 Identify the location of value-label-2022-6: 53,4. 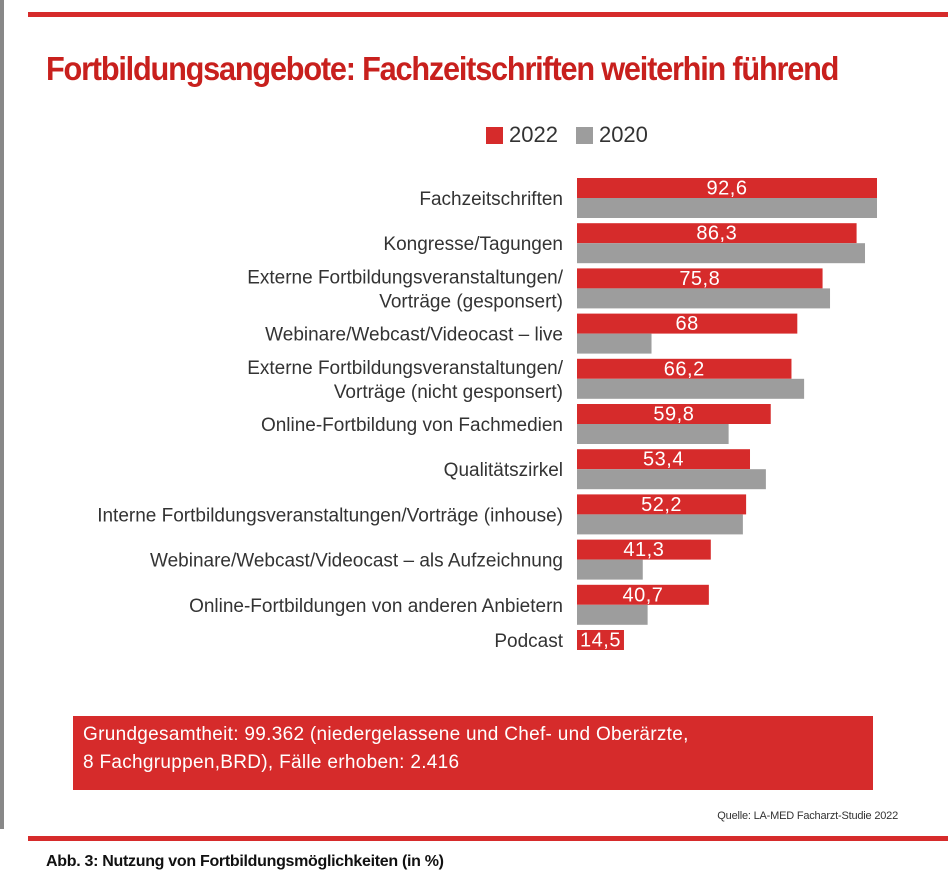
(663, 460).